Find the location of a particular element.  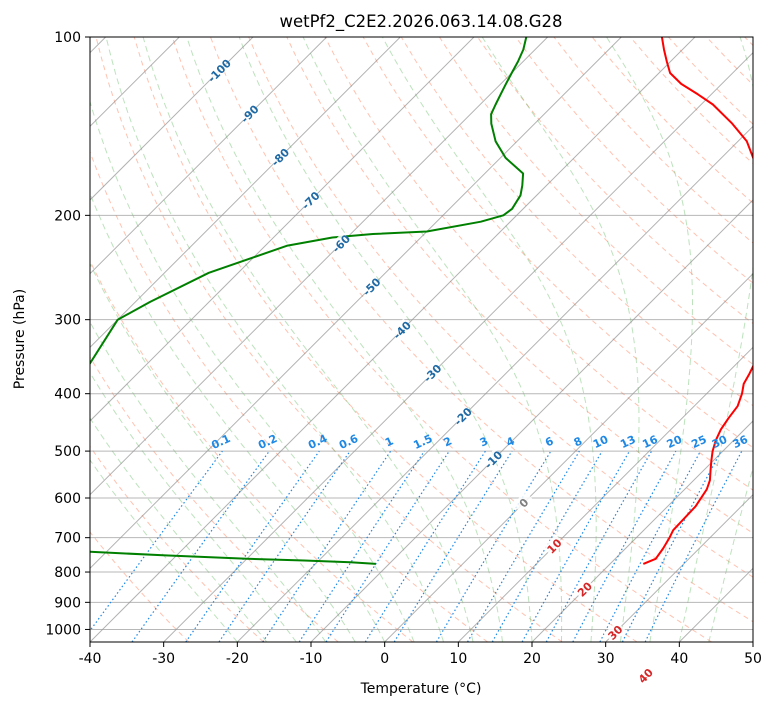

y-tick-label: 700 is located at coordinates (67, 539).